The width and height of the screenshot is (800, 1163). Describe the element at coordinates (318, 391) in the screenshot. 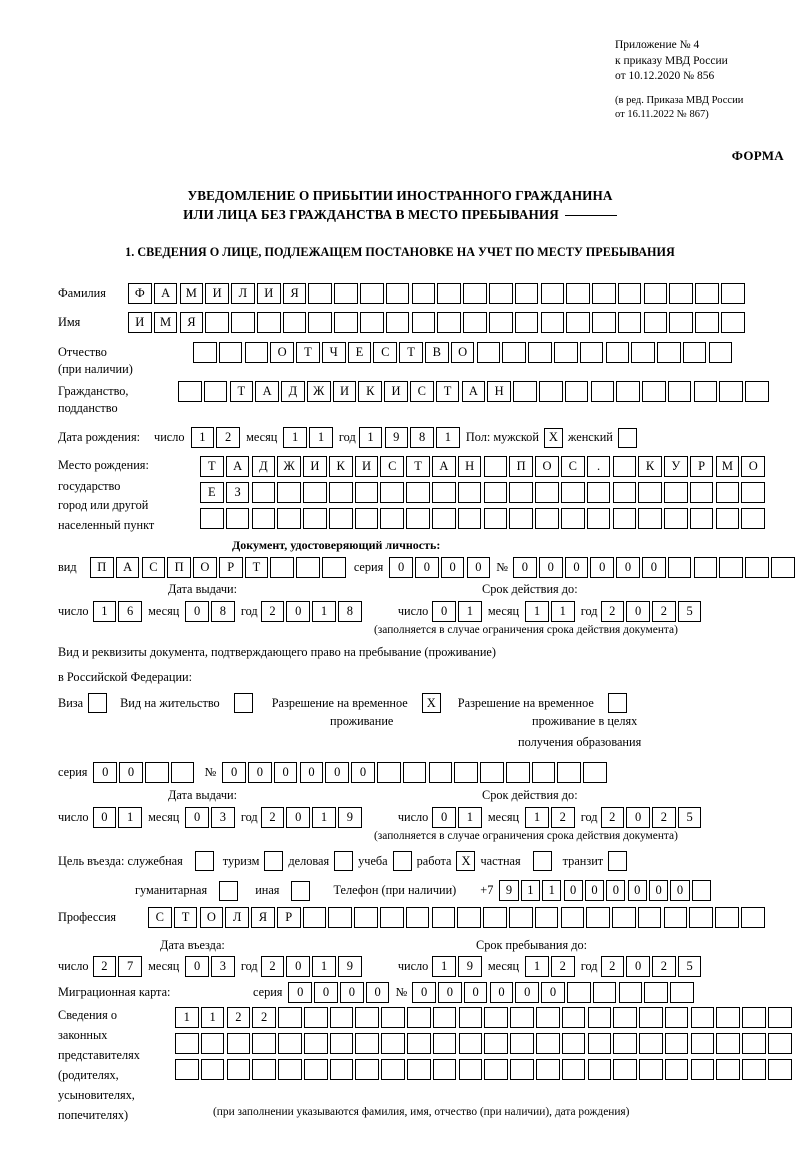

I see `char-box: Ж` at that location.